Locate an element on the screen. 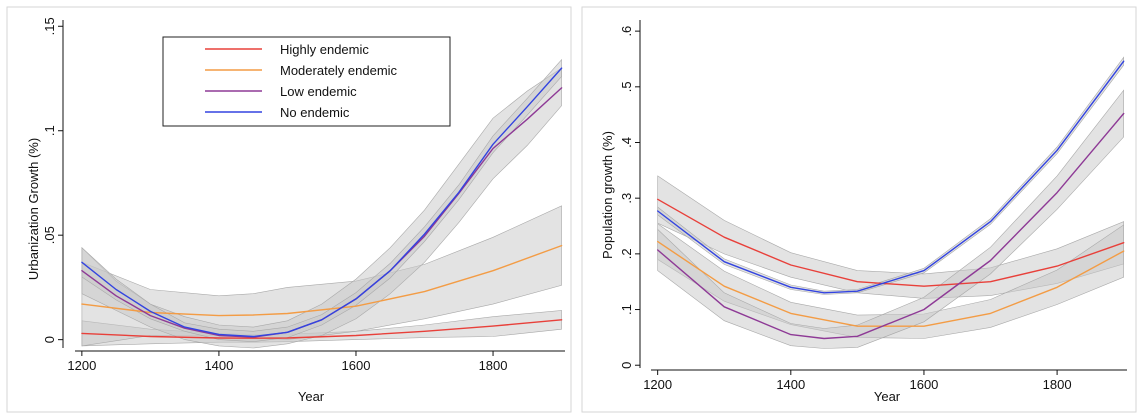 This screenshot has height=419, width=1143. y-tick: .4 is located at coordinates (629, 142).